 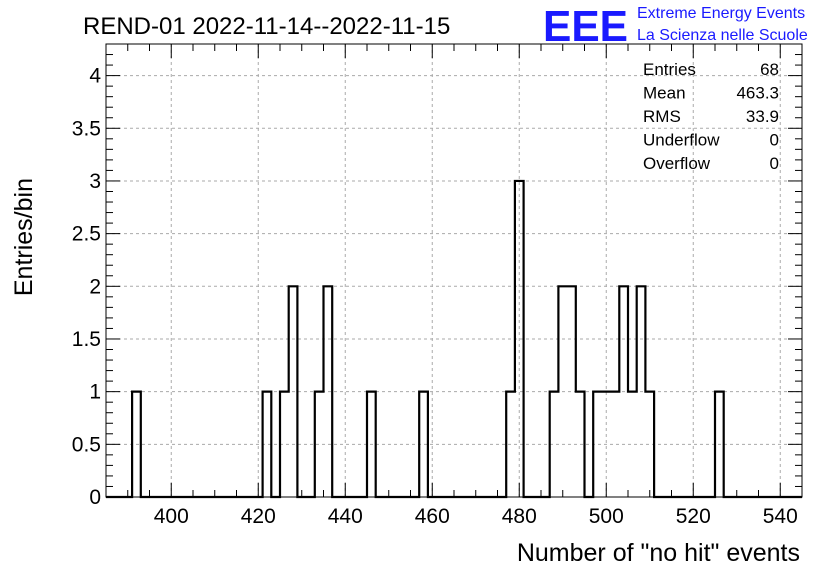 I want to click on logo-line-1: Extreme Energy Events, so click(x=721, y=13).